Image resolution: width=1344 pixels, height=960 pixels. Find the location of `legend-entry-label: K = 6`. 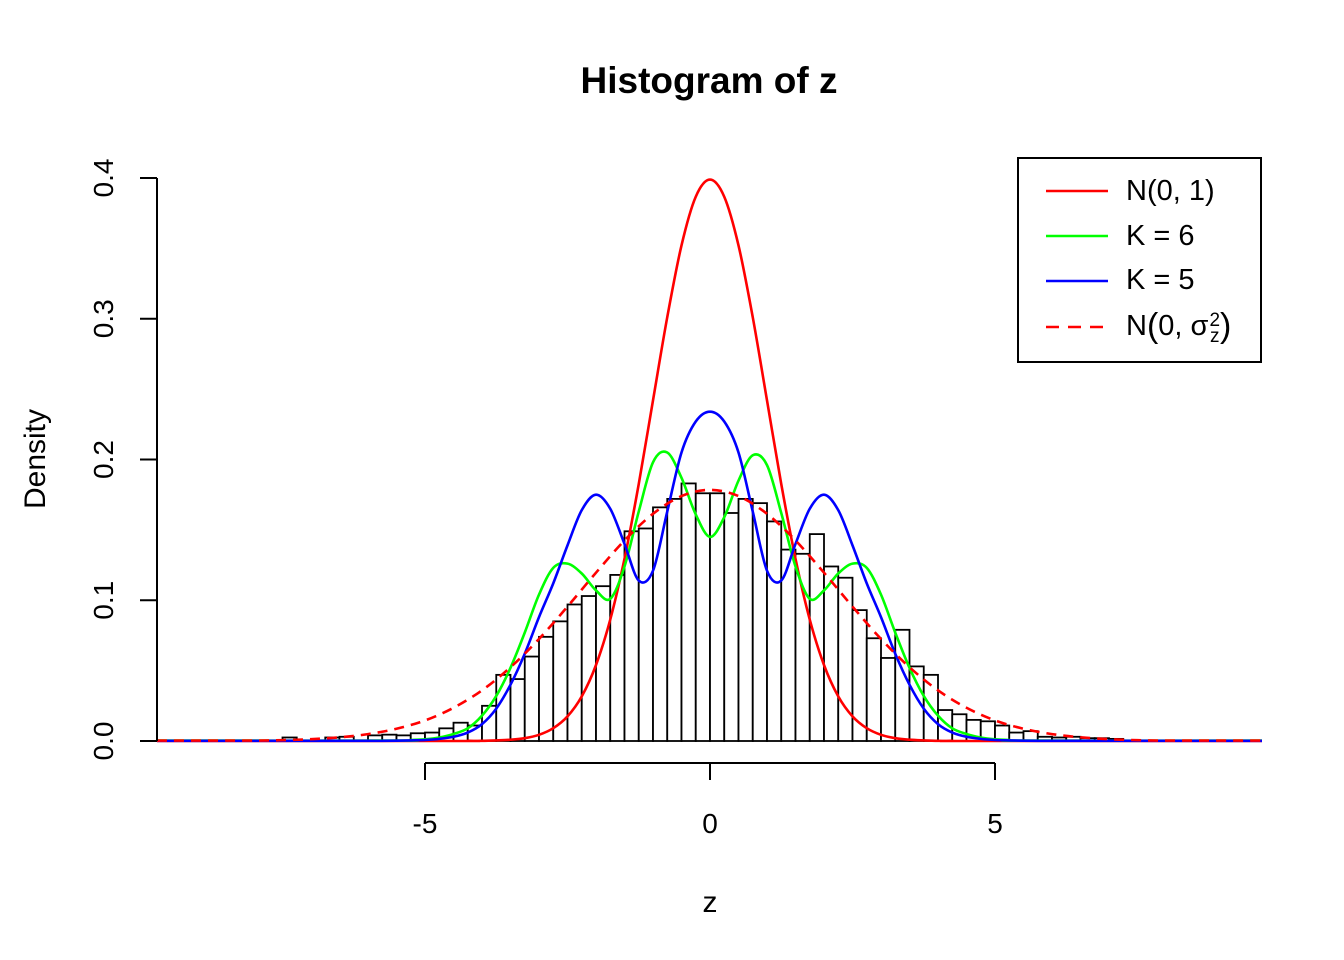

legend-entry-label: K = 6 is located at coordinates (1160, 235).